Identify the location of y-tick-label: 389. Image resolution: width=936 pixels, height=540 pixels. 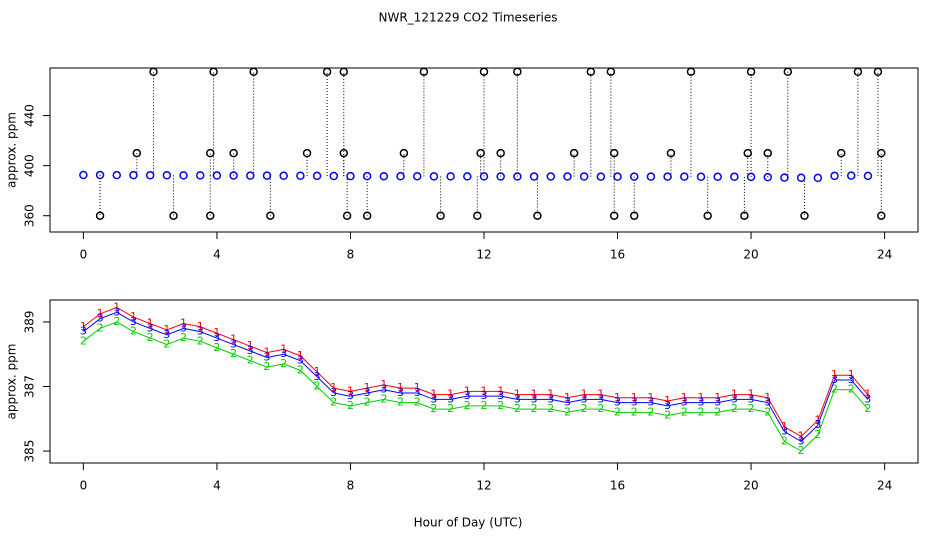
(30, 321).